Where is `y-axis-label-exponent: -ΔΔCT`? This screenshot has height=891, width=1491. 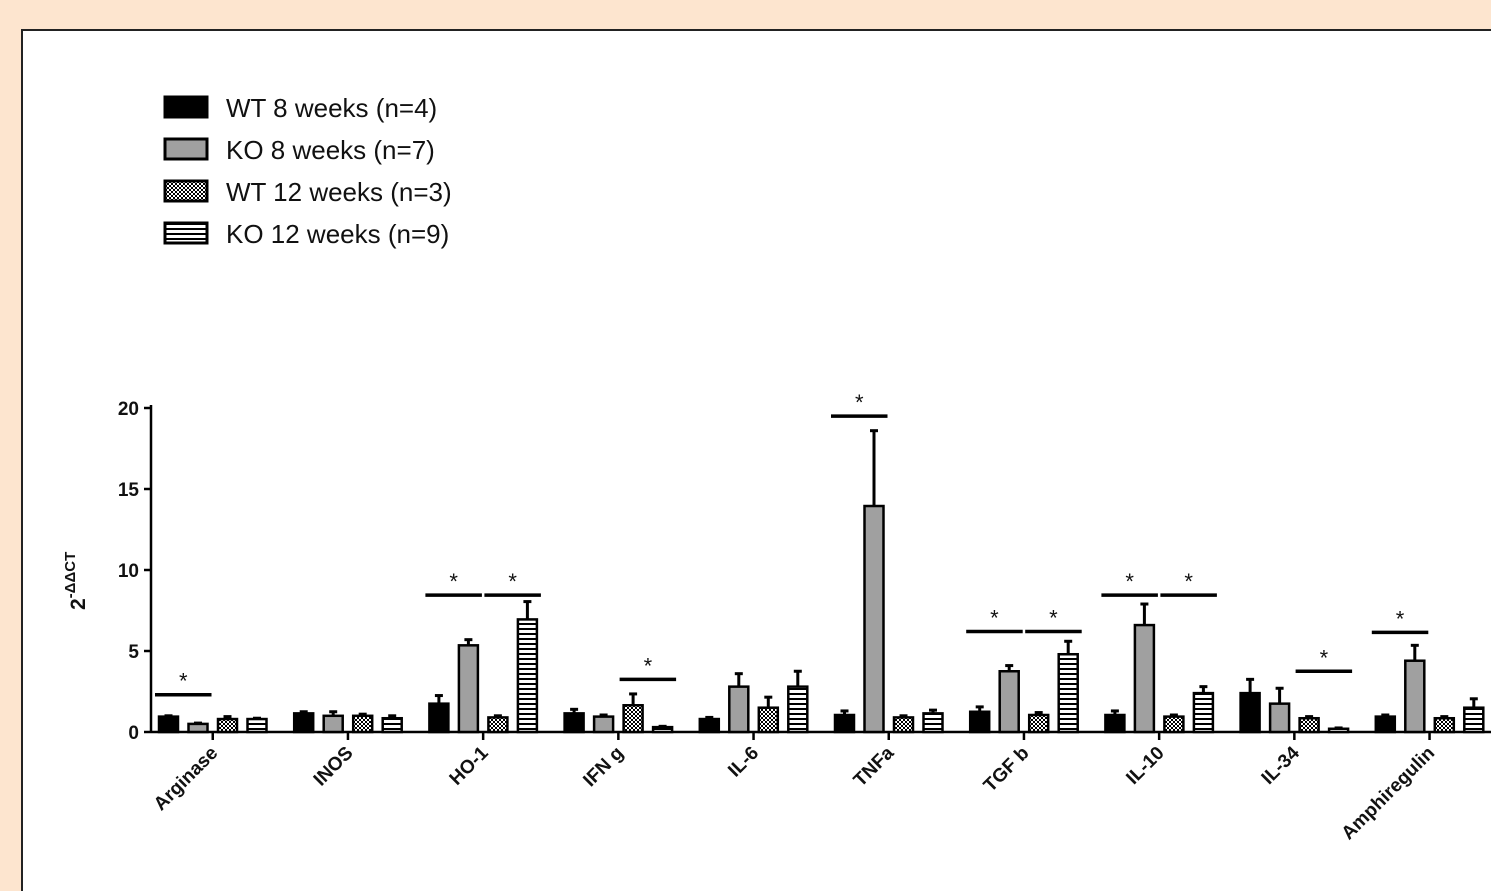 y-axis-label-exponent: -ΔΔCT is located at coordinates (70, 575).